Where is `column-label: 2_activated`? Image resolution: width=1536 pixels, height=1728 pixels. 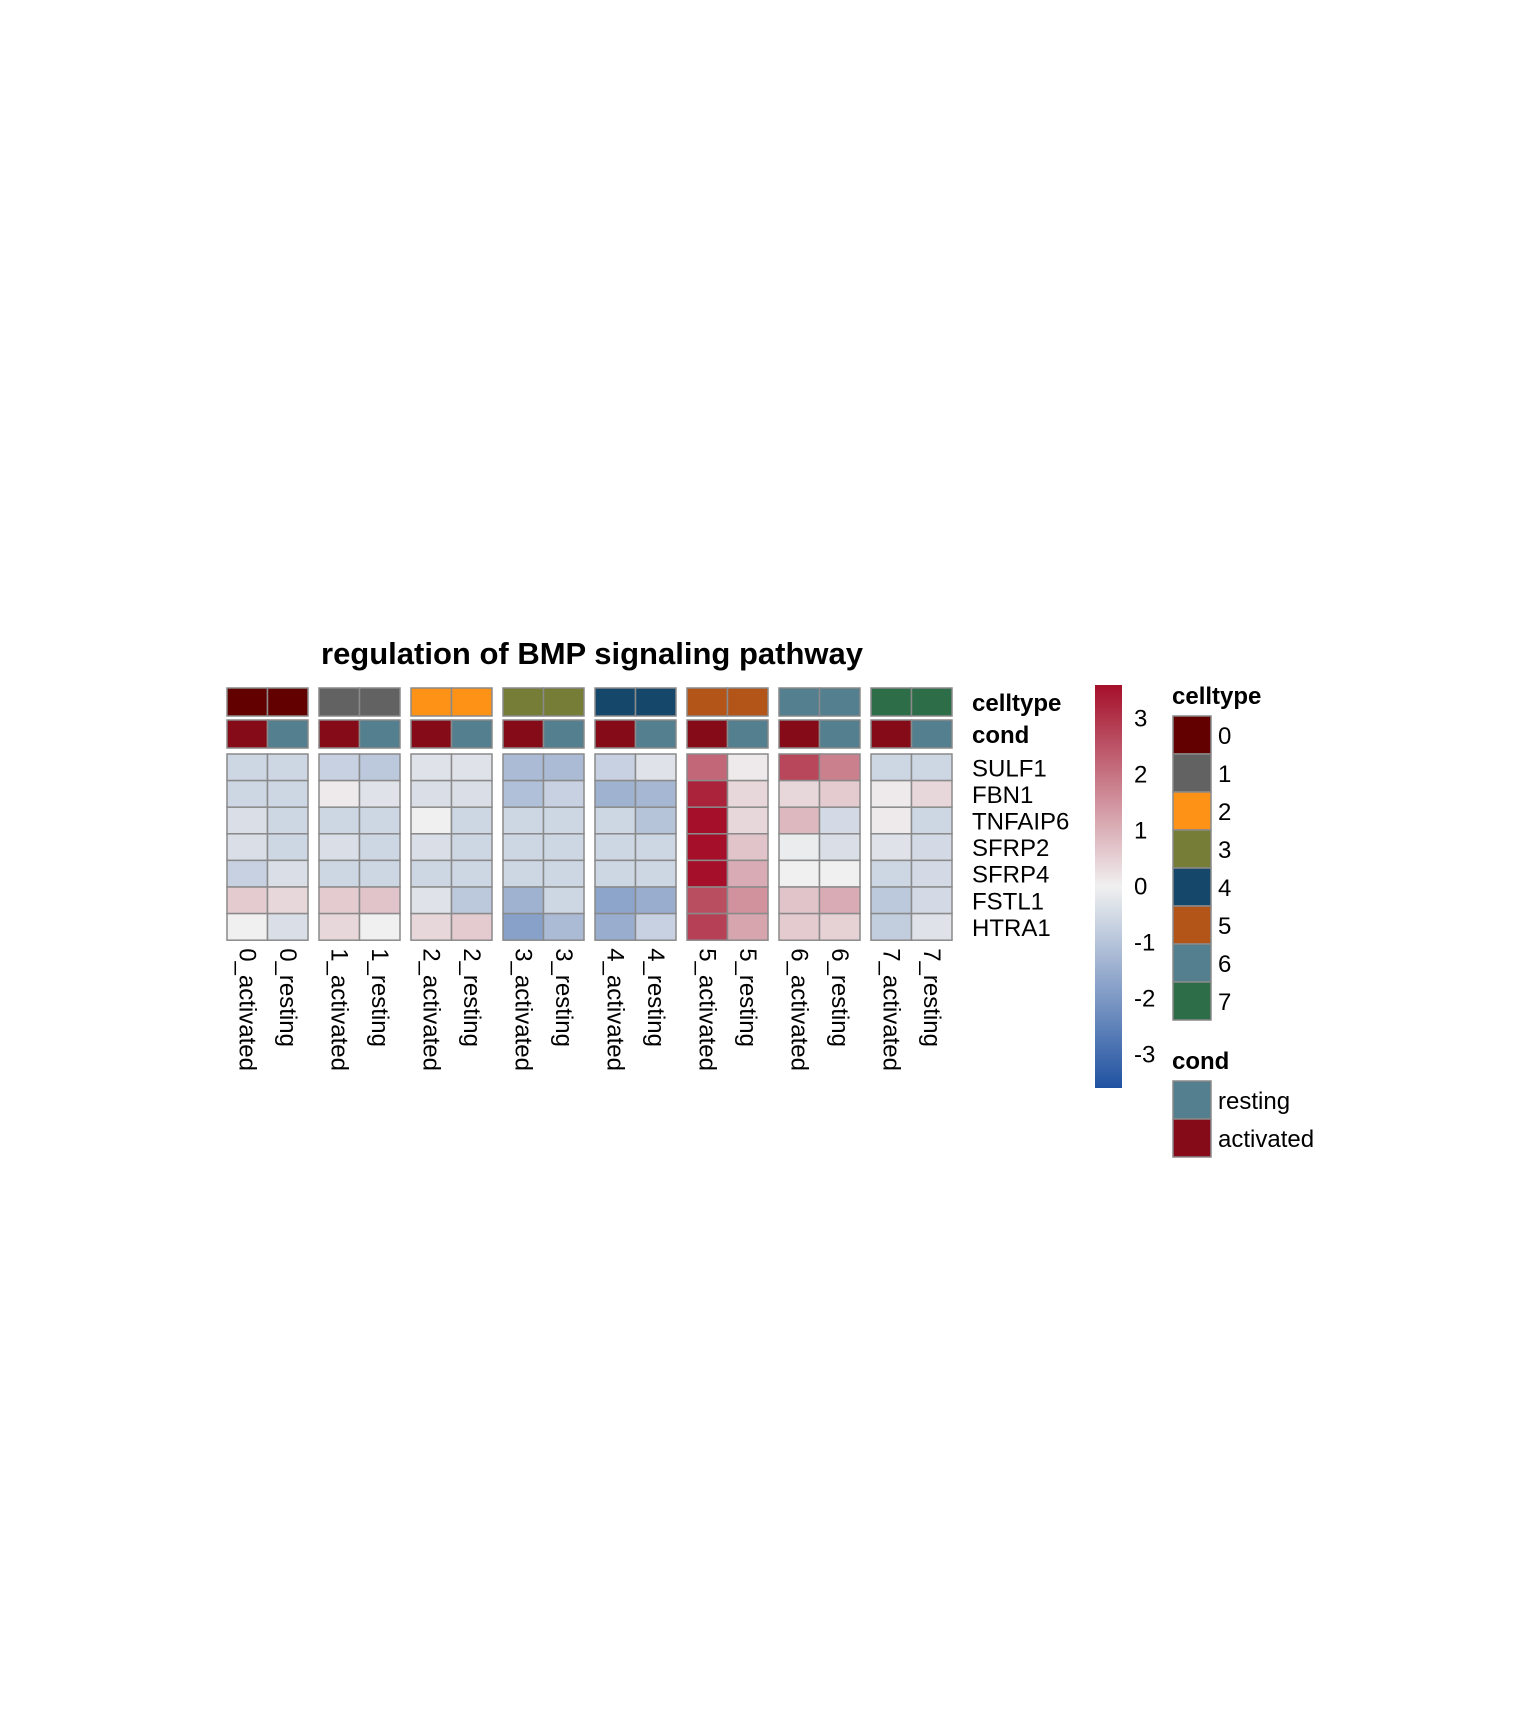 column-label: 2_activated is located at coordinates (430, 1009).